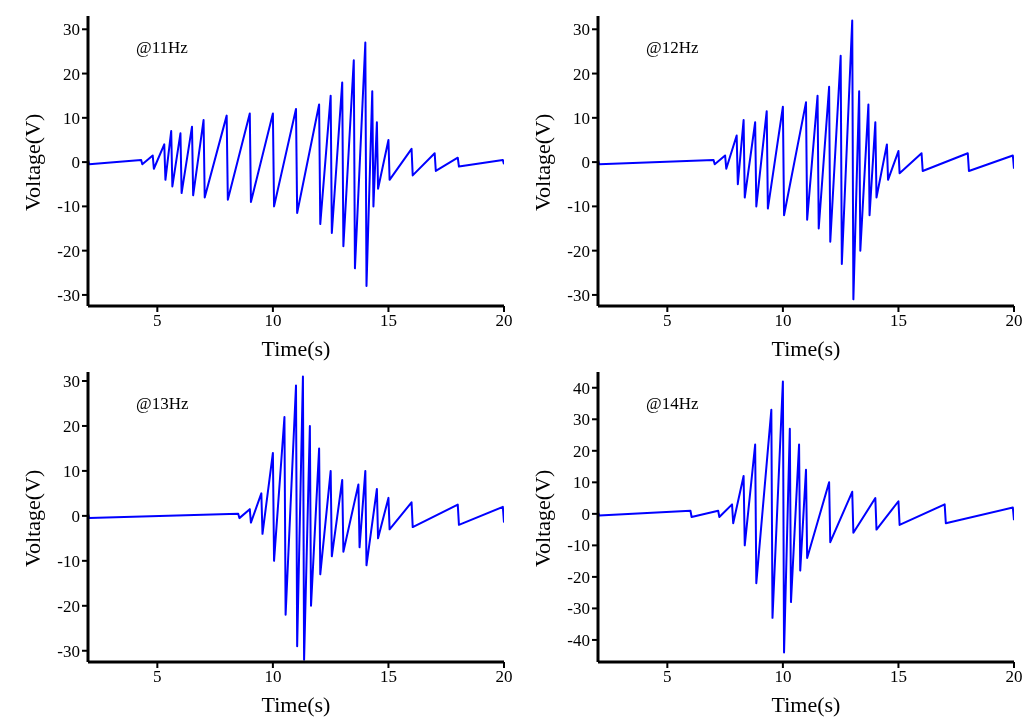 This screenshot has width=1036, height=722. Describe the element at coordinates (296, 164) in the screenshot. I see `line-series` at that location.